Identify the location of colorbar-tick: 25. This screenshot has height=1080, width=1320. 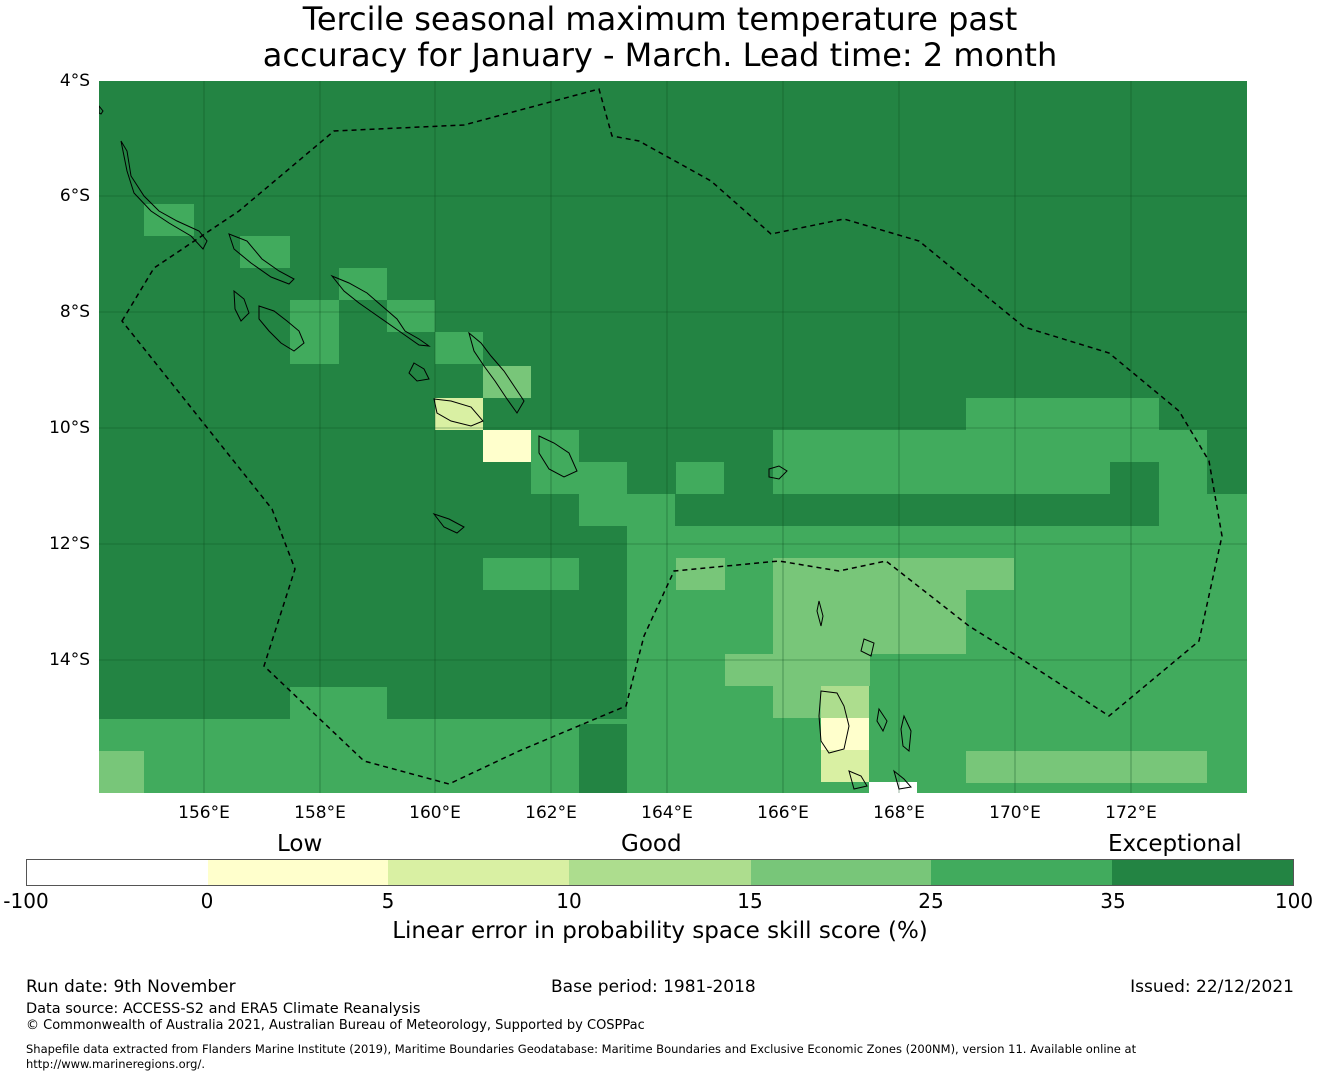
(931, 901).